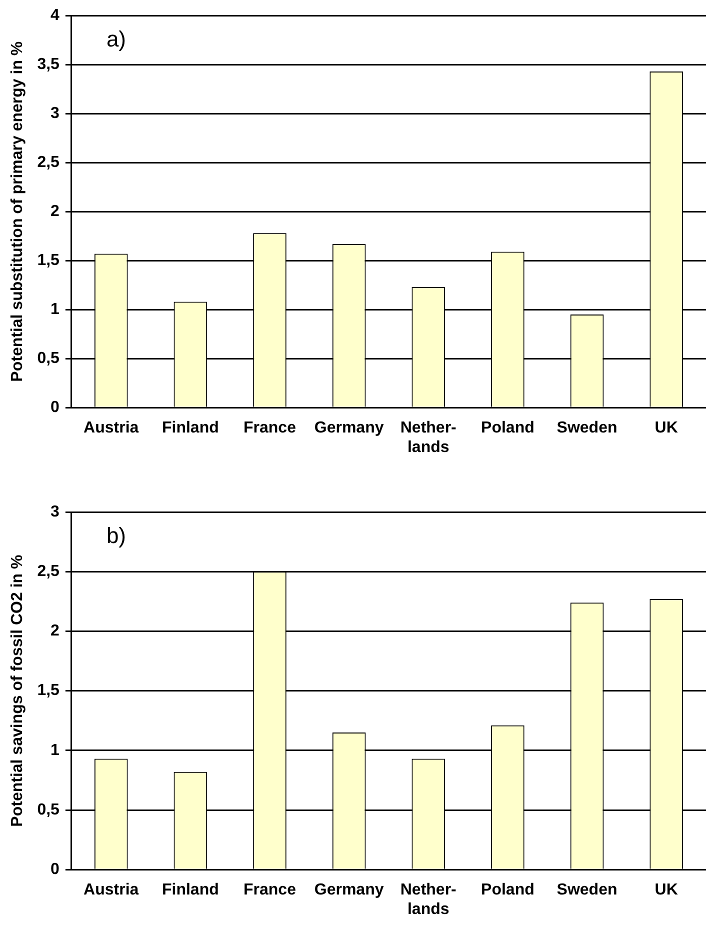 Image resolution: width=706 pixels, height=931 pixels. Describe the element at coordinates (116, 535) in the screenshot. I see `annotation: b)` at that location.